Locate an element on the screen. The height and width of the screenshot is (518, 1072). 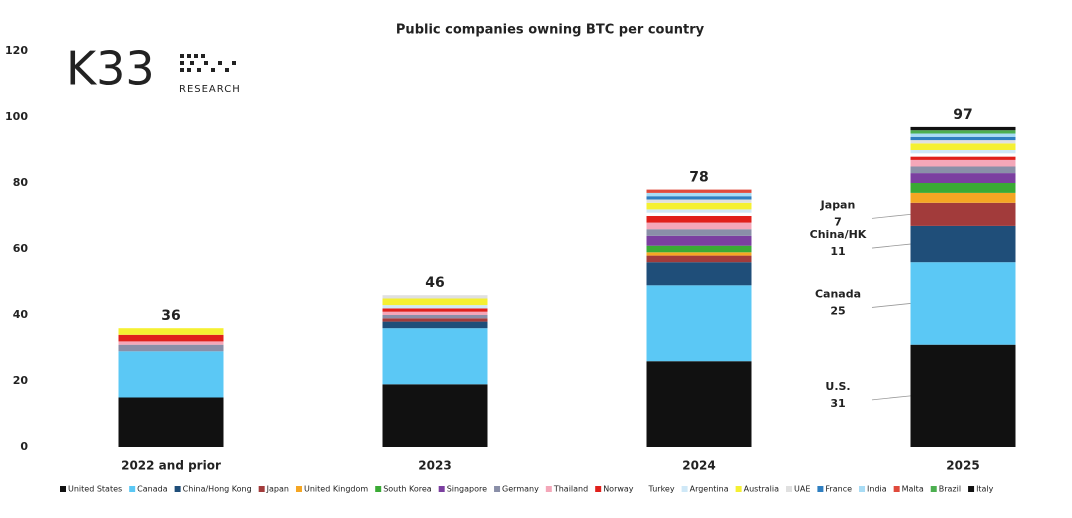
legend-label: Brazil is located at coordinates (950, 489).